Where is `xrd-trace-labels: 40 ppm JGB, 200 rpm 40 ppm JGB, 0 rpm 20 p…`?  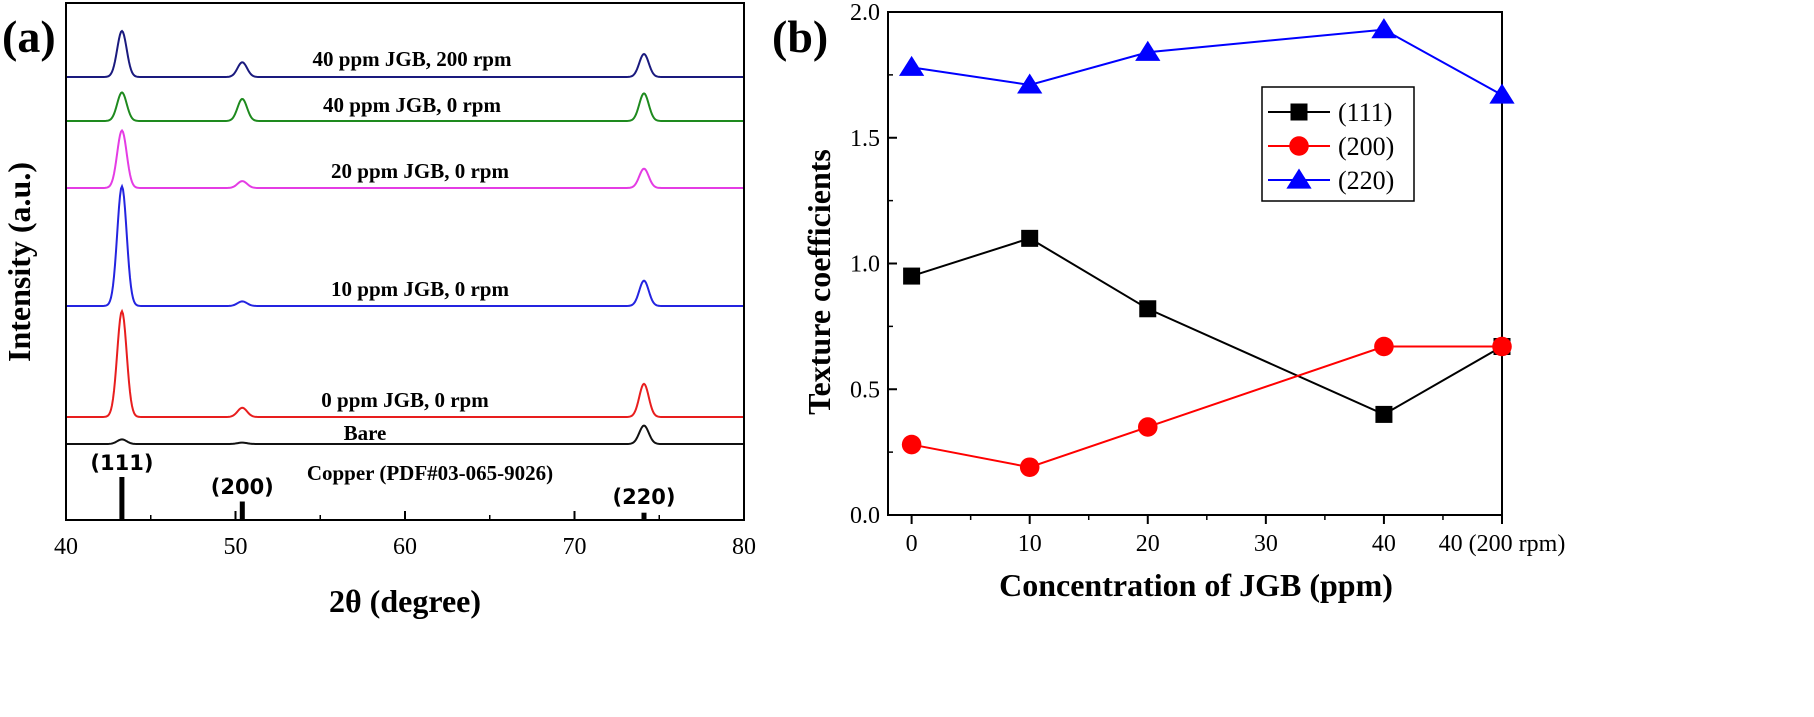 xrd-trace-labels: 40 ppm JGB, 200 rpm 40 ppm JGB, 0 rpm 20 p… is located at coordinates (412, 246).